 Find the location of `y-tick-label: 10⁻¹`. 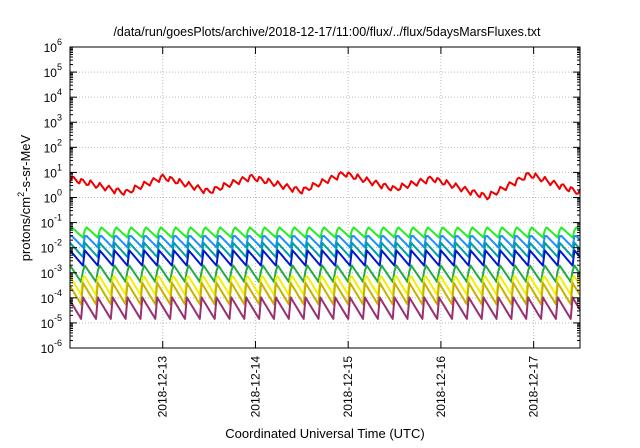

y-tick-label: 10⁻¹ is located at coordinates (51, 222).